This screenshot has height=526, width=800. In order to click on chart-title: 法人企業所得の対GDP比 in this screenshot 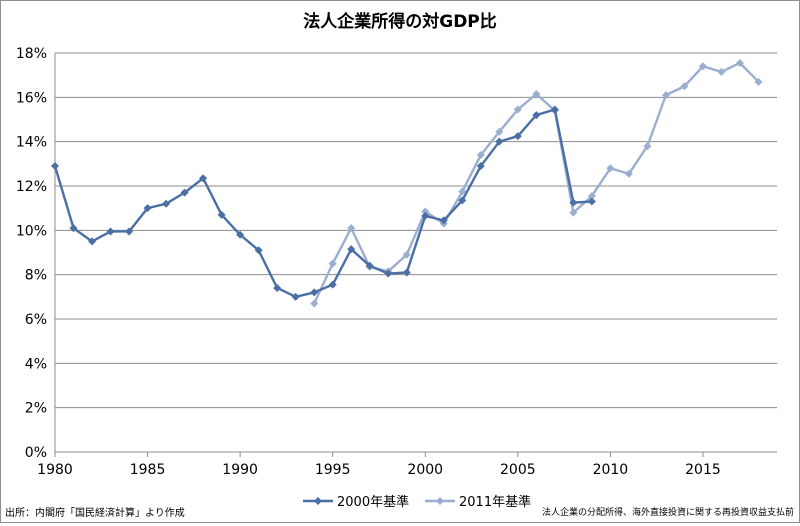, I will do `click(400, 21)`.